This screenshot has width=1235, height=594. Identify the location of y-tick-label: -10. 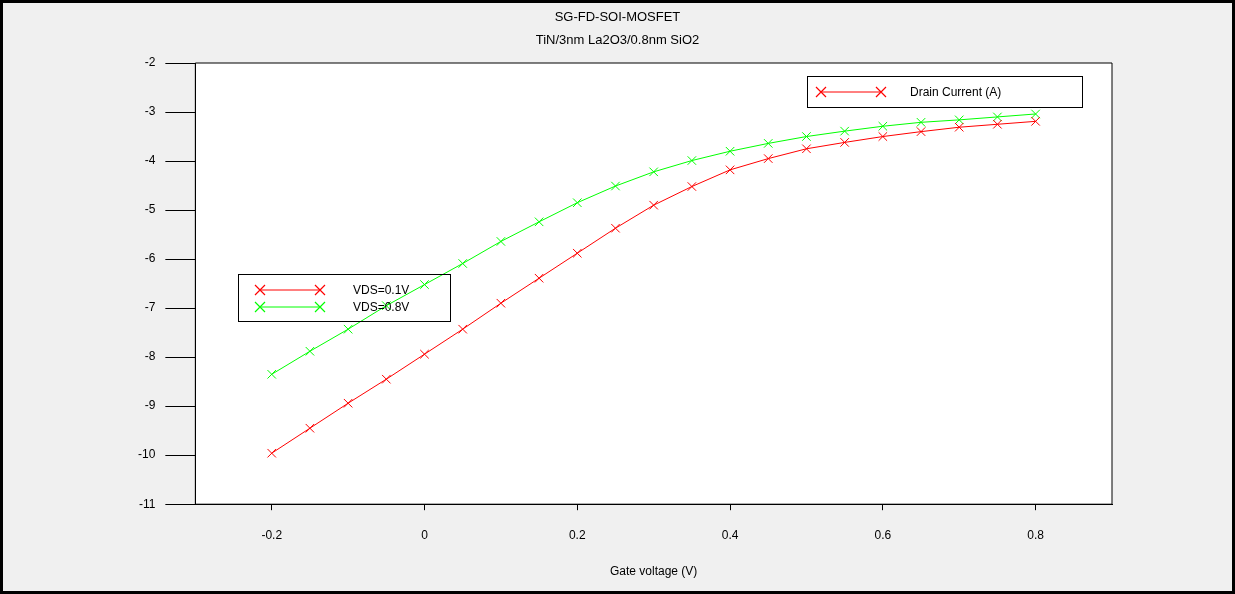
(147, 454).